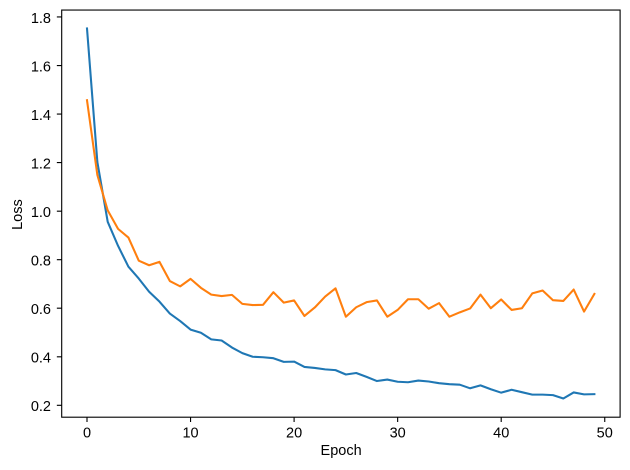 The width and height of the screenshot is (630, 470). What do you see at coordinates (41, 359) in the screenshot?
I see `svg-text: 0.4` at bounding box center [41, 359].